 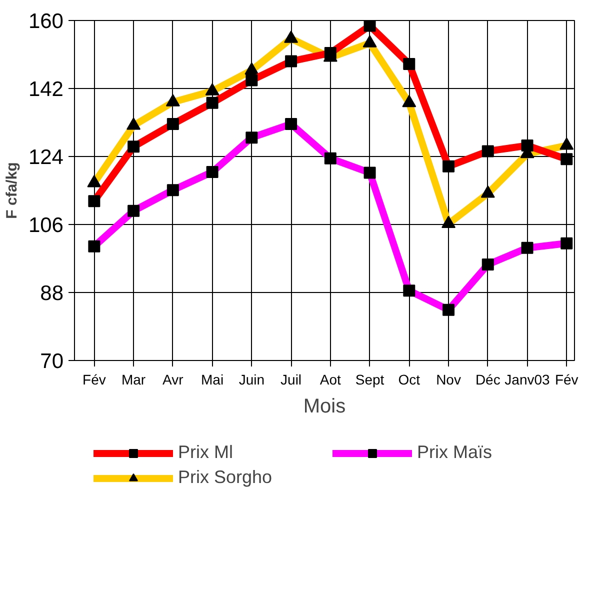 What do you see at coordinates (46, 89) in the screenshot?
I see `y-tick-label: 142` at bounding box center [46, 89].